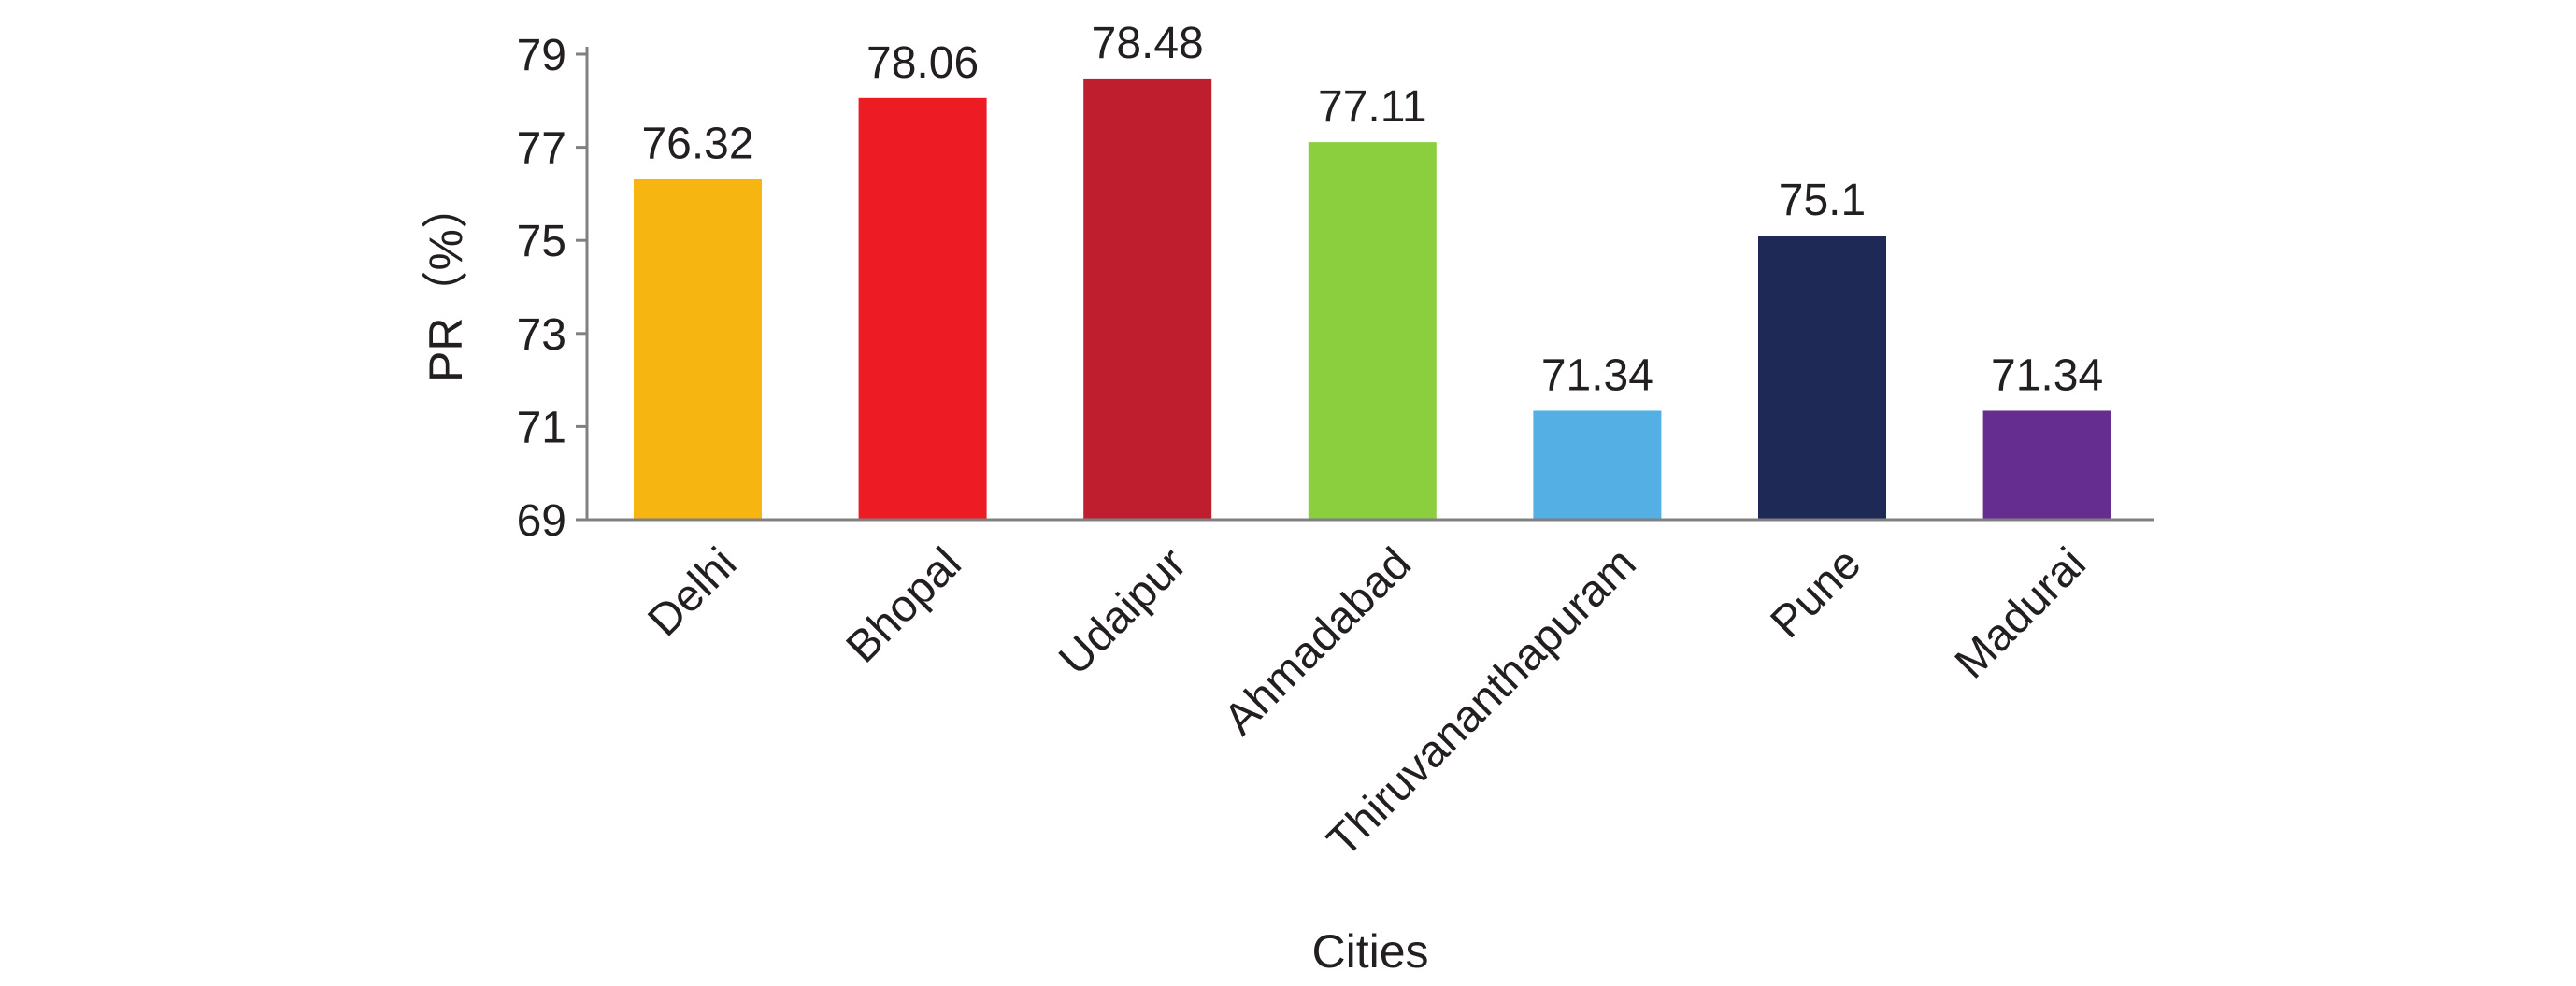  What do you see at coordinates (1372, 331) in the screenshot?
I see `bar-ahmadabad` at bounding box center [1372, 331].